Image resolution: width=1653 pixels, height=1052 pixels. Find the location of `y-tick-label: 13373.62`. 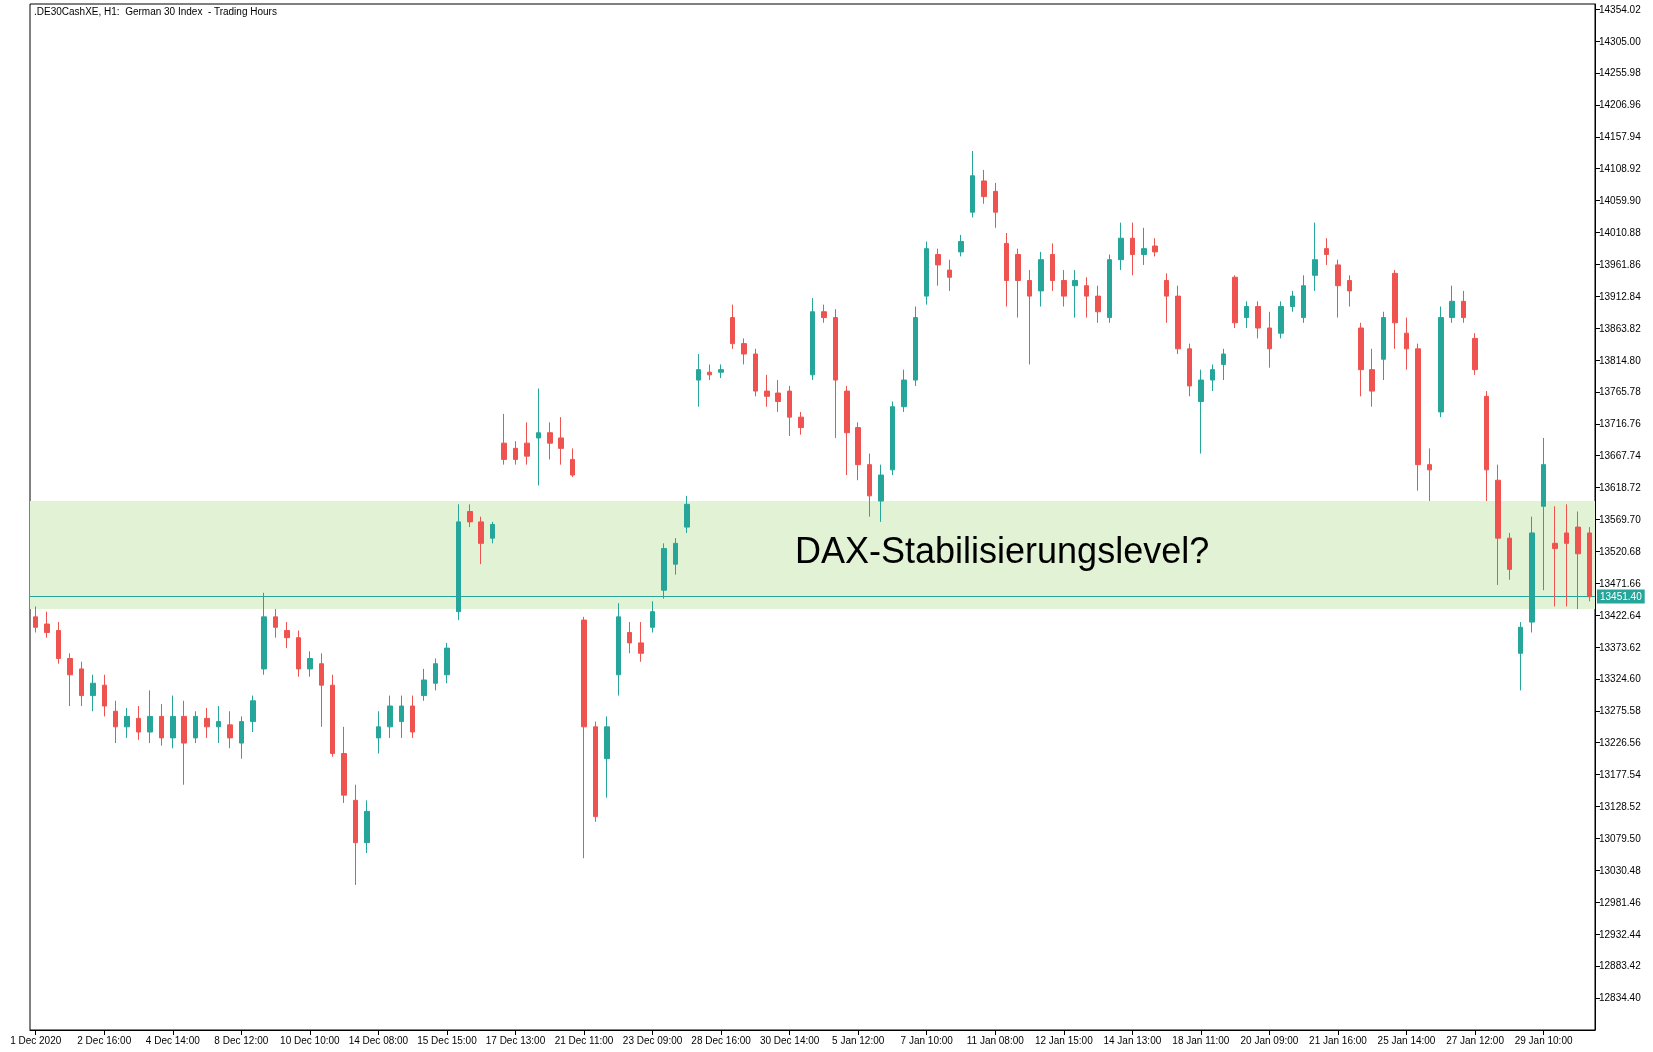

y-tick-label: 13373.62 is located at coordinates (1620, 647).